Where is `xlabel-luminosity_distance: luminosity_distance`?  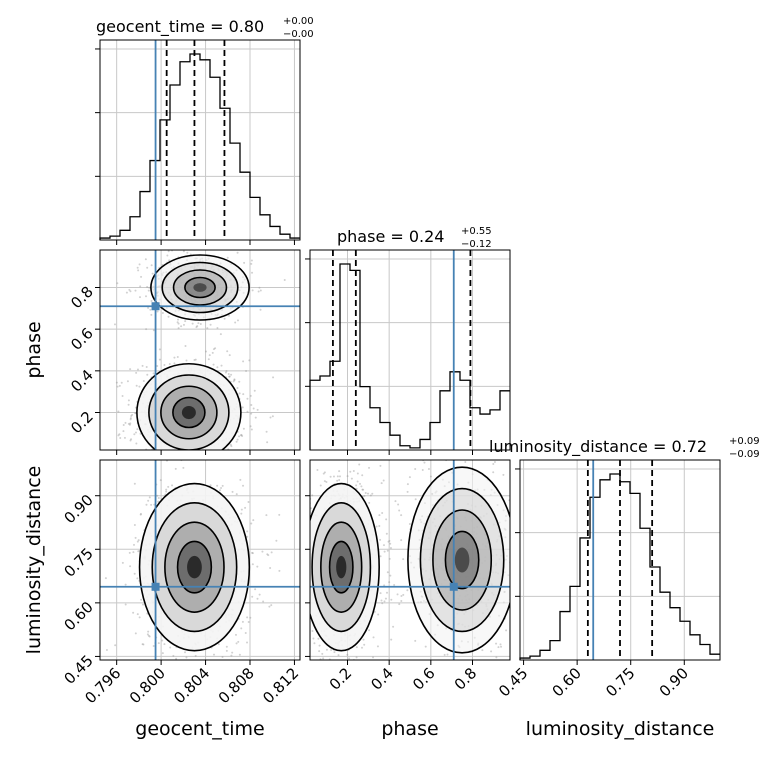
xlabel-luminosity_distance: luminosity_distance is located at coordinates (620, 729).